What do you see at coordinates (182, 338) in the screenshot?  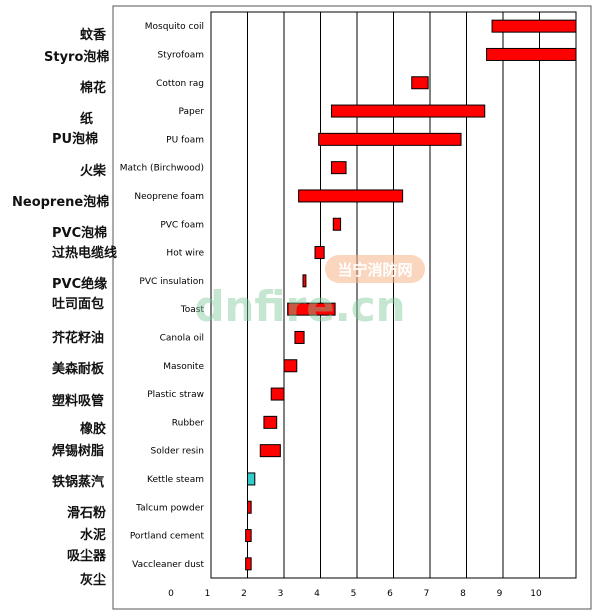 I see `category-label: Canola oil` at bounding box center [182, 338].